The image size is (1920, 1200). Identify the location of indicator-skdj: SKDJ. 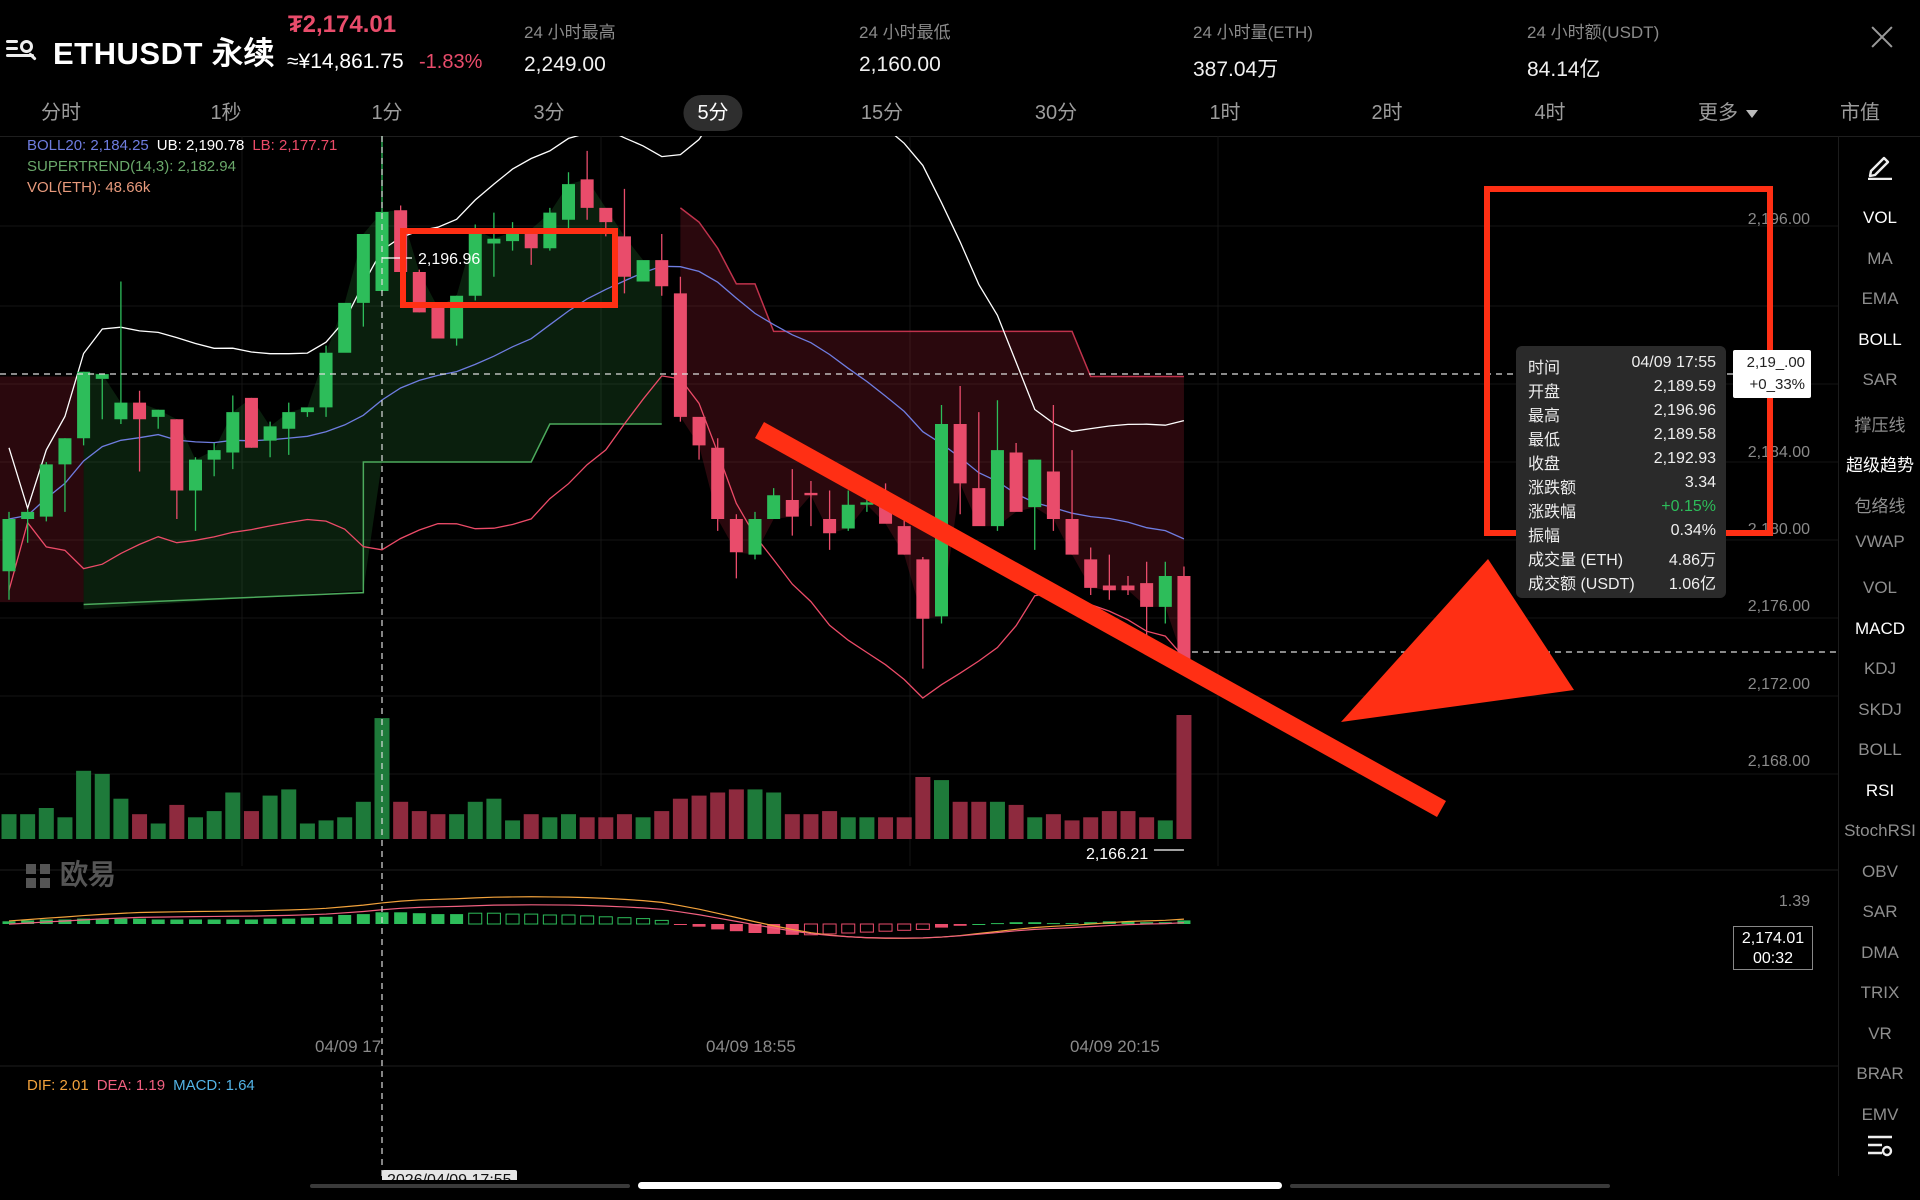
(1880, 709).